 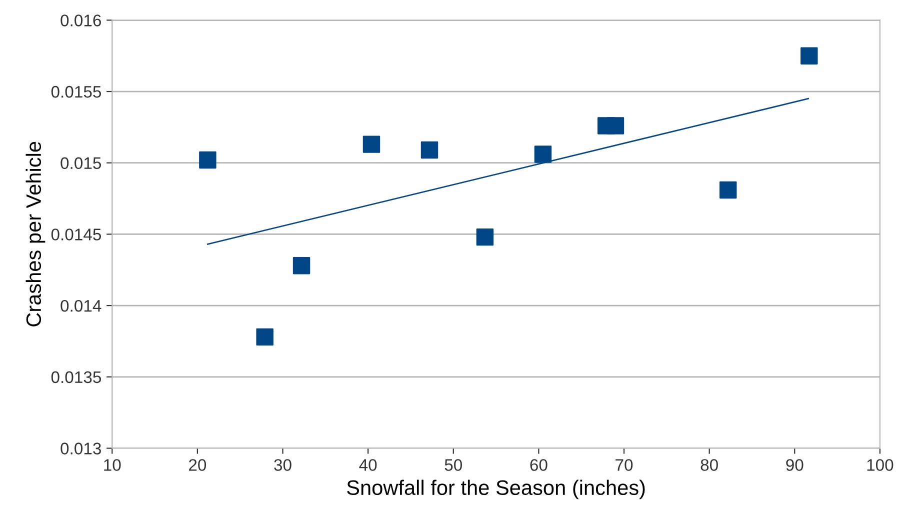 I want to click on y-tick-label: 0.0155, so click(x=76, y=92).